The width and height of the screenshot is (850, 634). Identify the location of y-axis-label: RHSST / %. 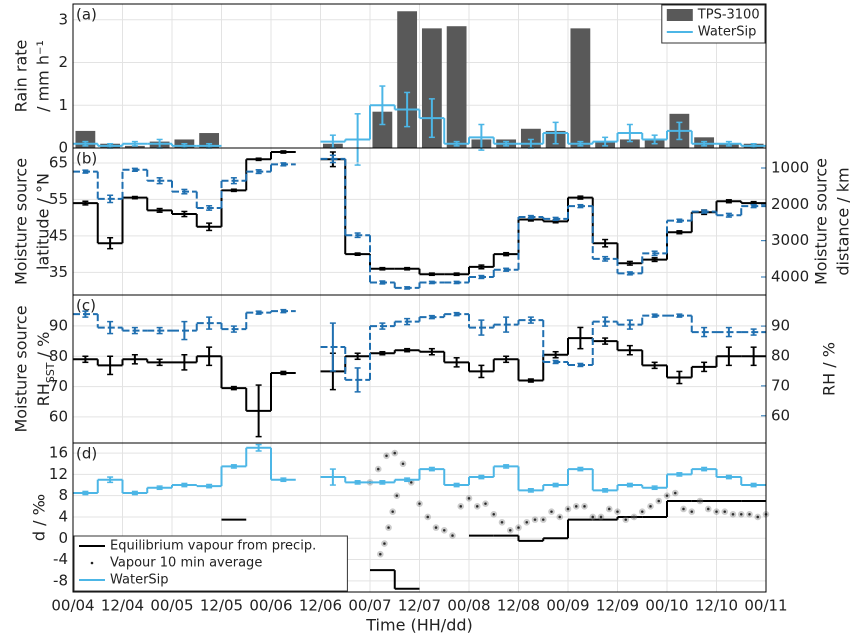
(45, 369).